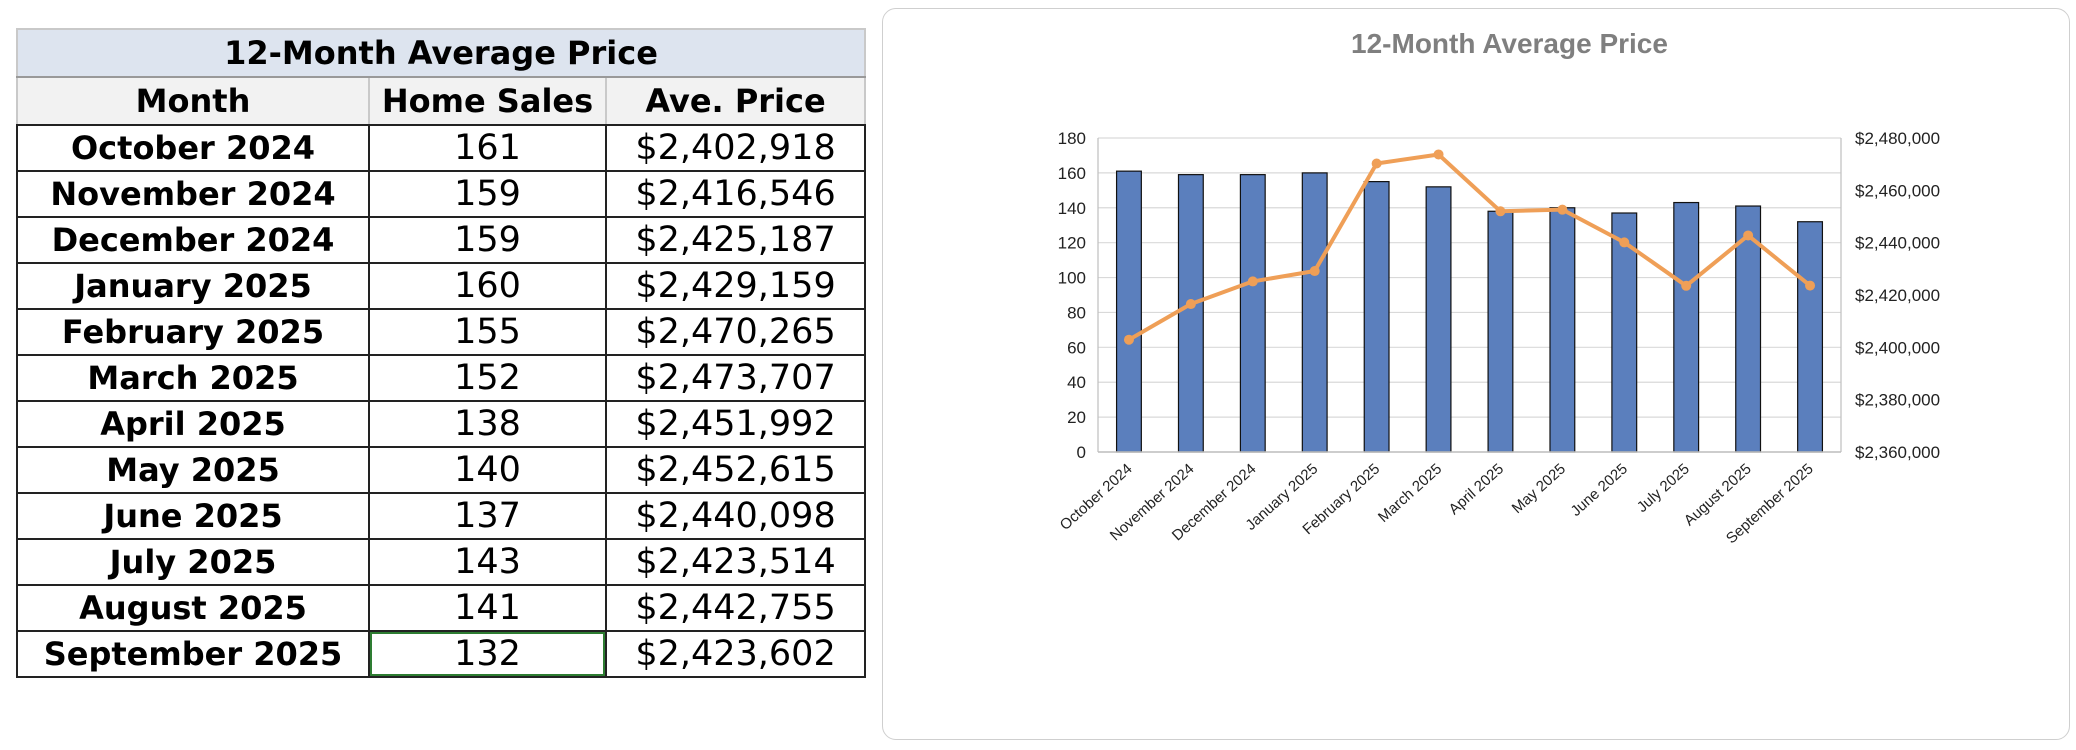  What do you see at coordinates (735, 562) in the screenshot?
I see `ave-price-cell: $2,423,514` at bounding box center [735, 562].